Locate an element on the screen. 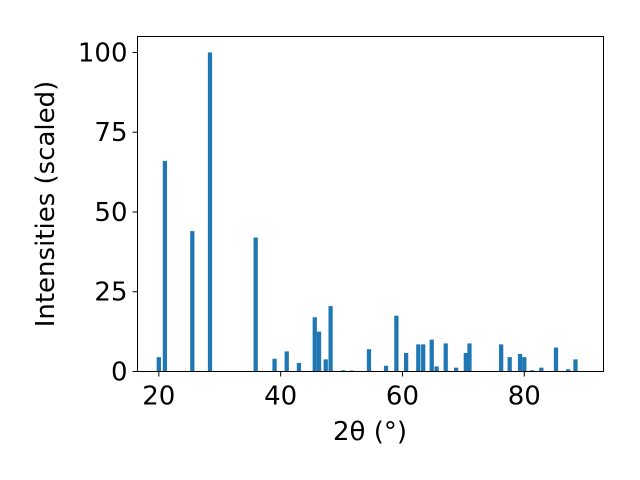 The image size is (640, 480). y-tick-label: 25 is located at coordinates (110, 293).